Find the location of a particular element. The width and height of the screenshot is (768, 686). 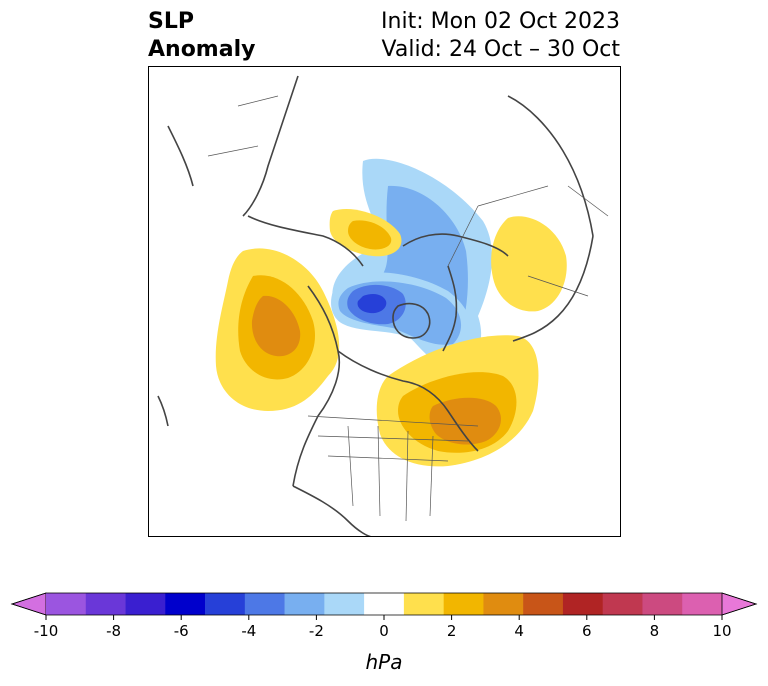

colorbar-tick-label: 4 is located at coordinates (519, 631).